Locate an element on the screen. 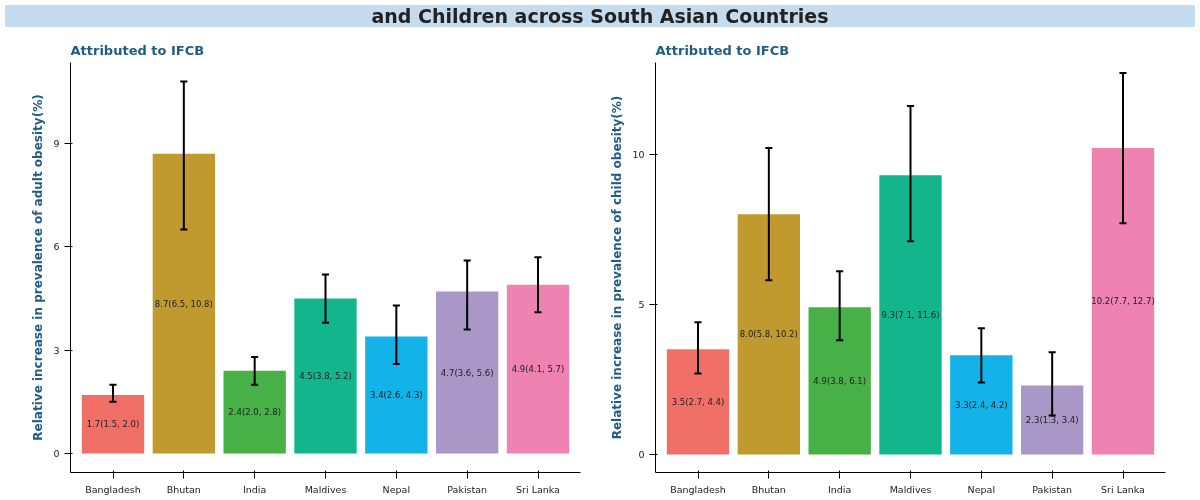 The height and width of the screenshot is (500, 1200). y-tick-label: 5 is located at coordinates (641, 304).